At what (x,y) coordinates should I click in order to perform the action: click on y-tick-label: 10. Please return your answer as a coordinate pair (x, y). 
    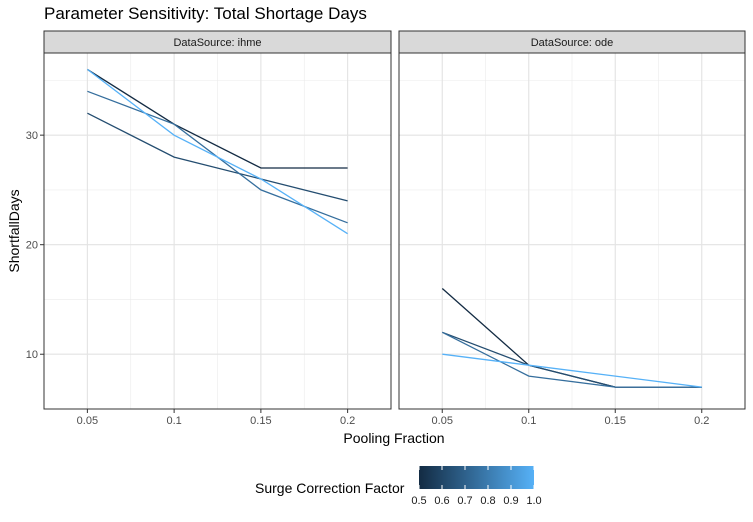
    Looking at the image, I should click on (32, 355).